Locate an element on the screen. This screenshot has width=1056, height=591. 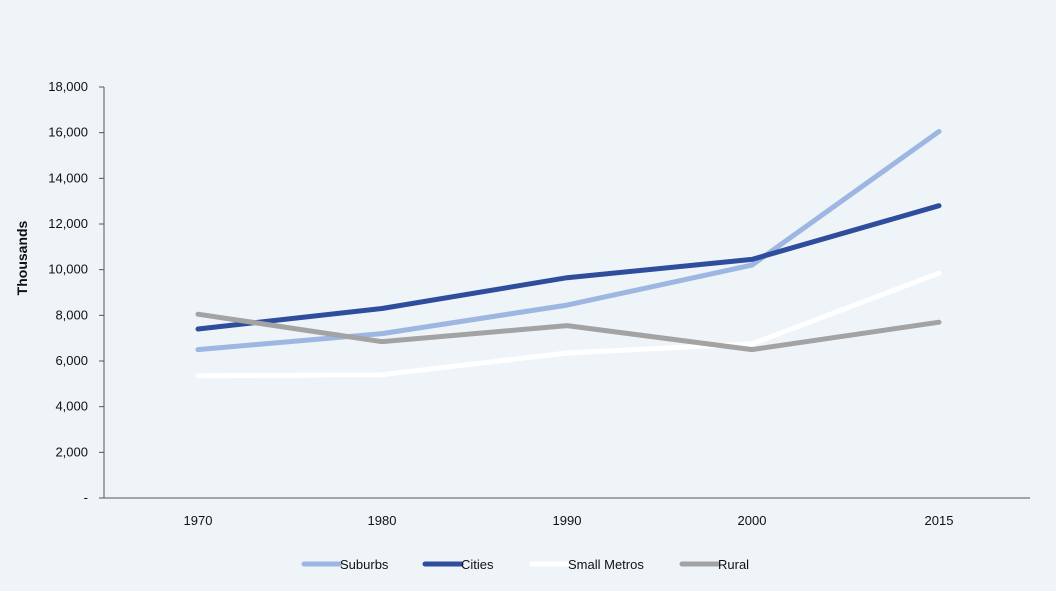
y-axis-title: Thousands is located at coordinates (22, 257).